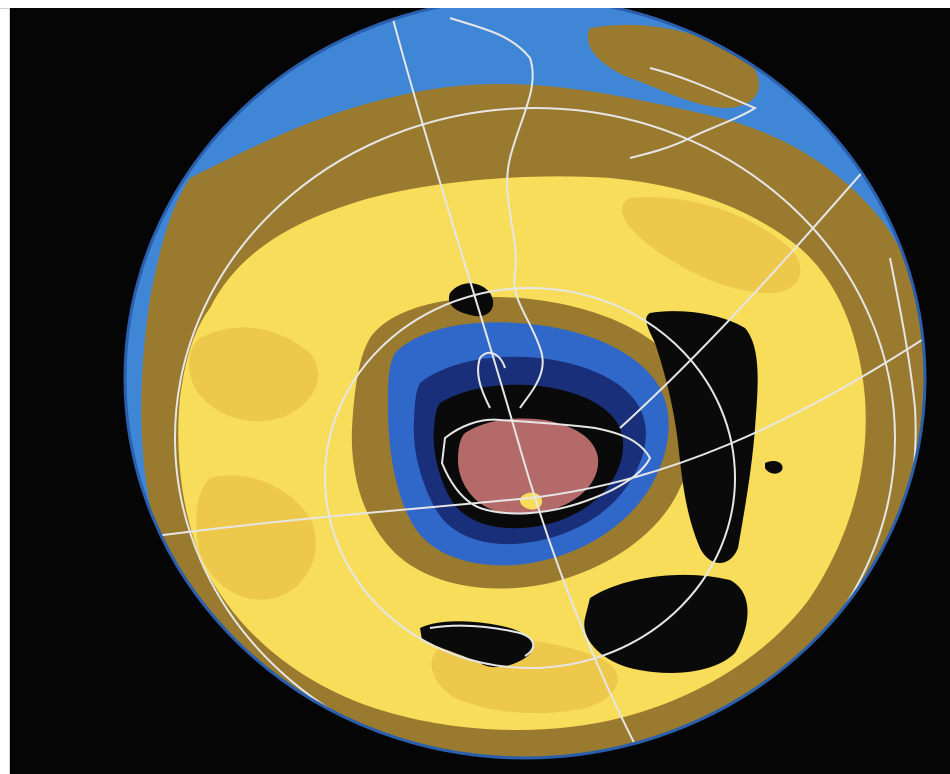  What do you see at coordinates (471, 300) in the screenshot?
I see `black-patch-top` at bounding box center [471, 300].